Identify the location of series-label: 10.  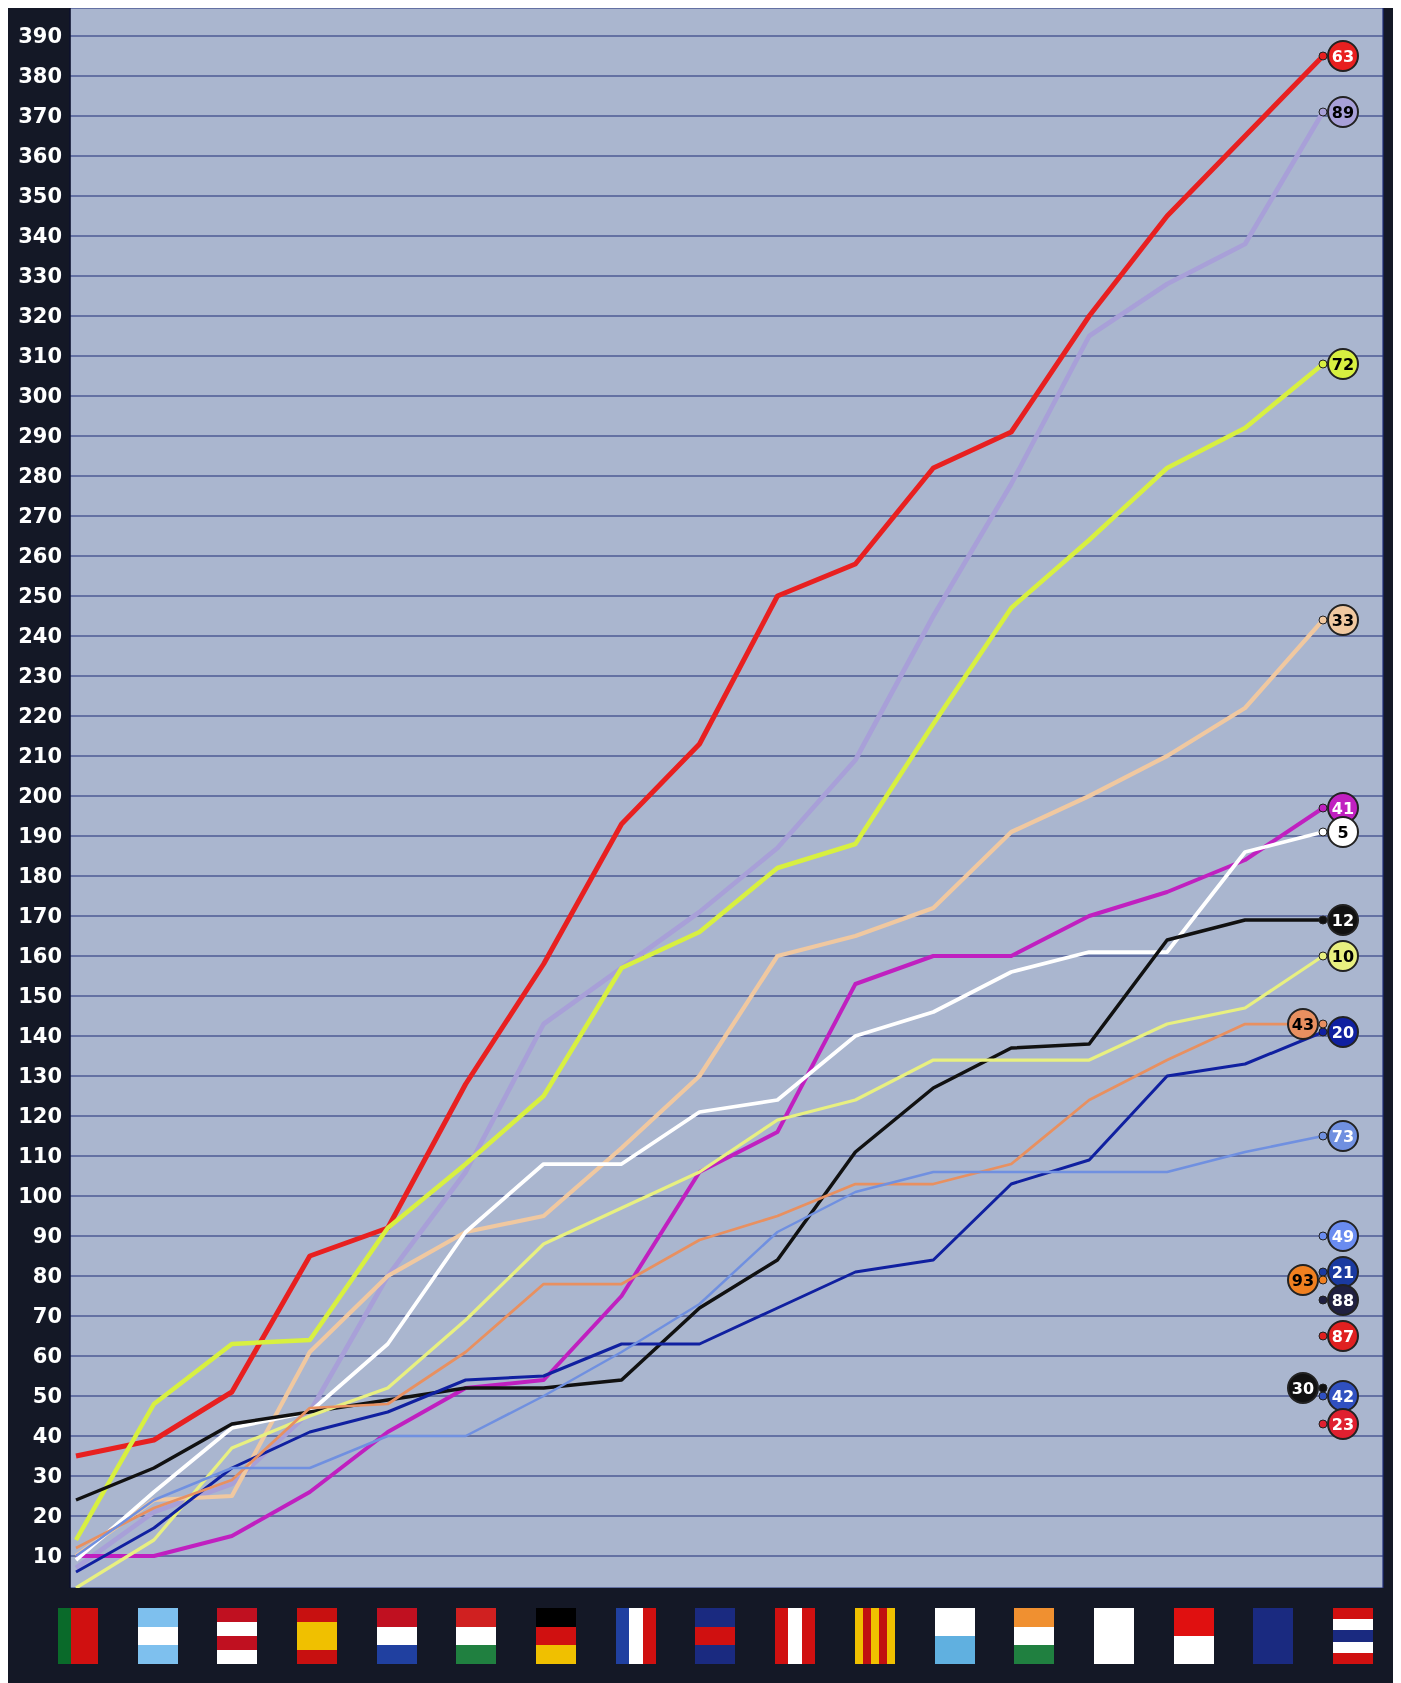
(1343, 956).